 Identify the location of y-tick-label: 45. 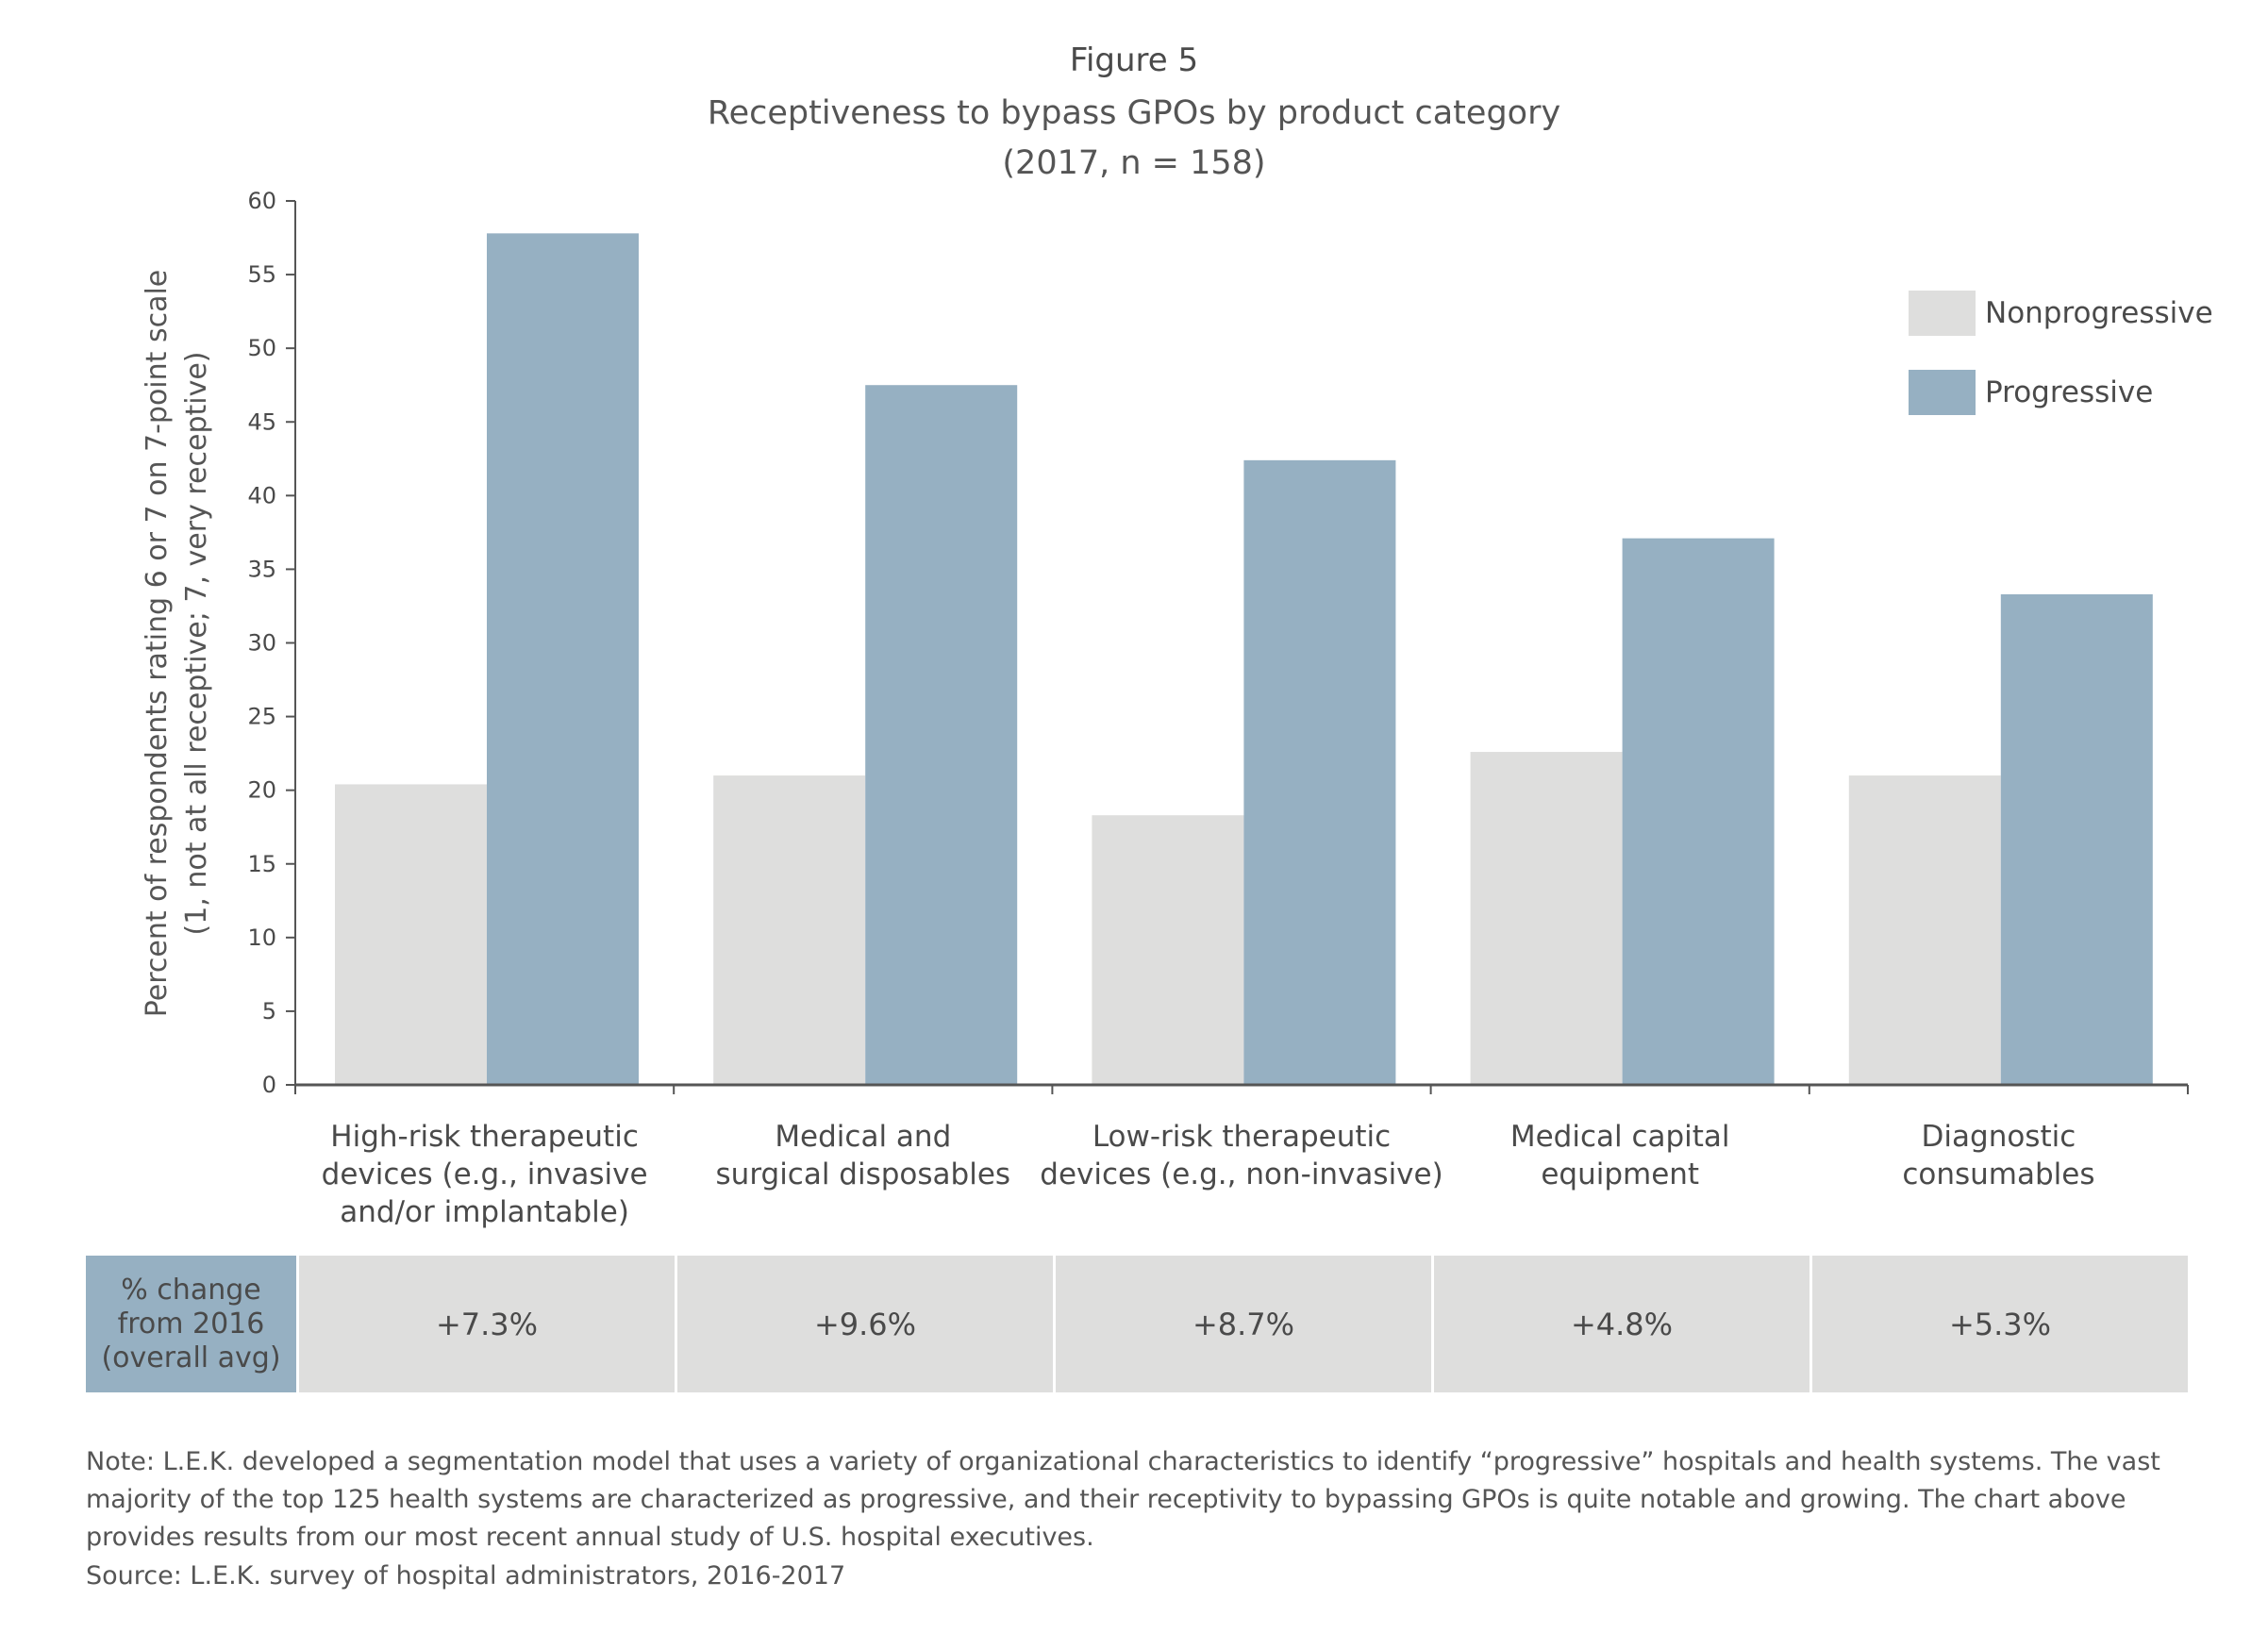
(262, 421).